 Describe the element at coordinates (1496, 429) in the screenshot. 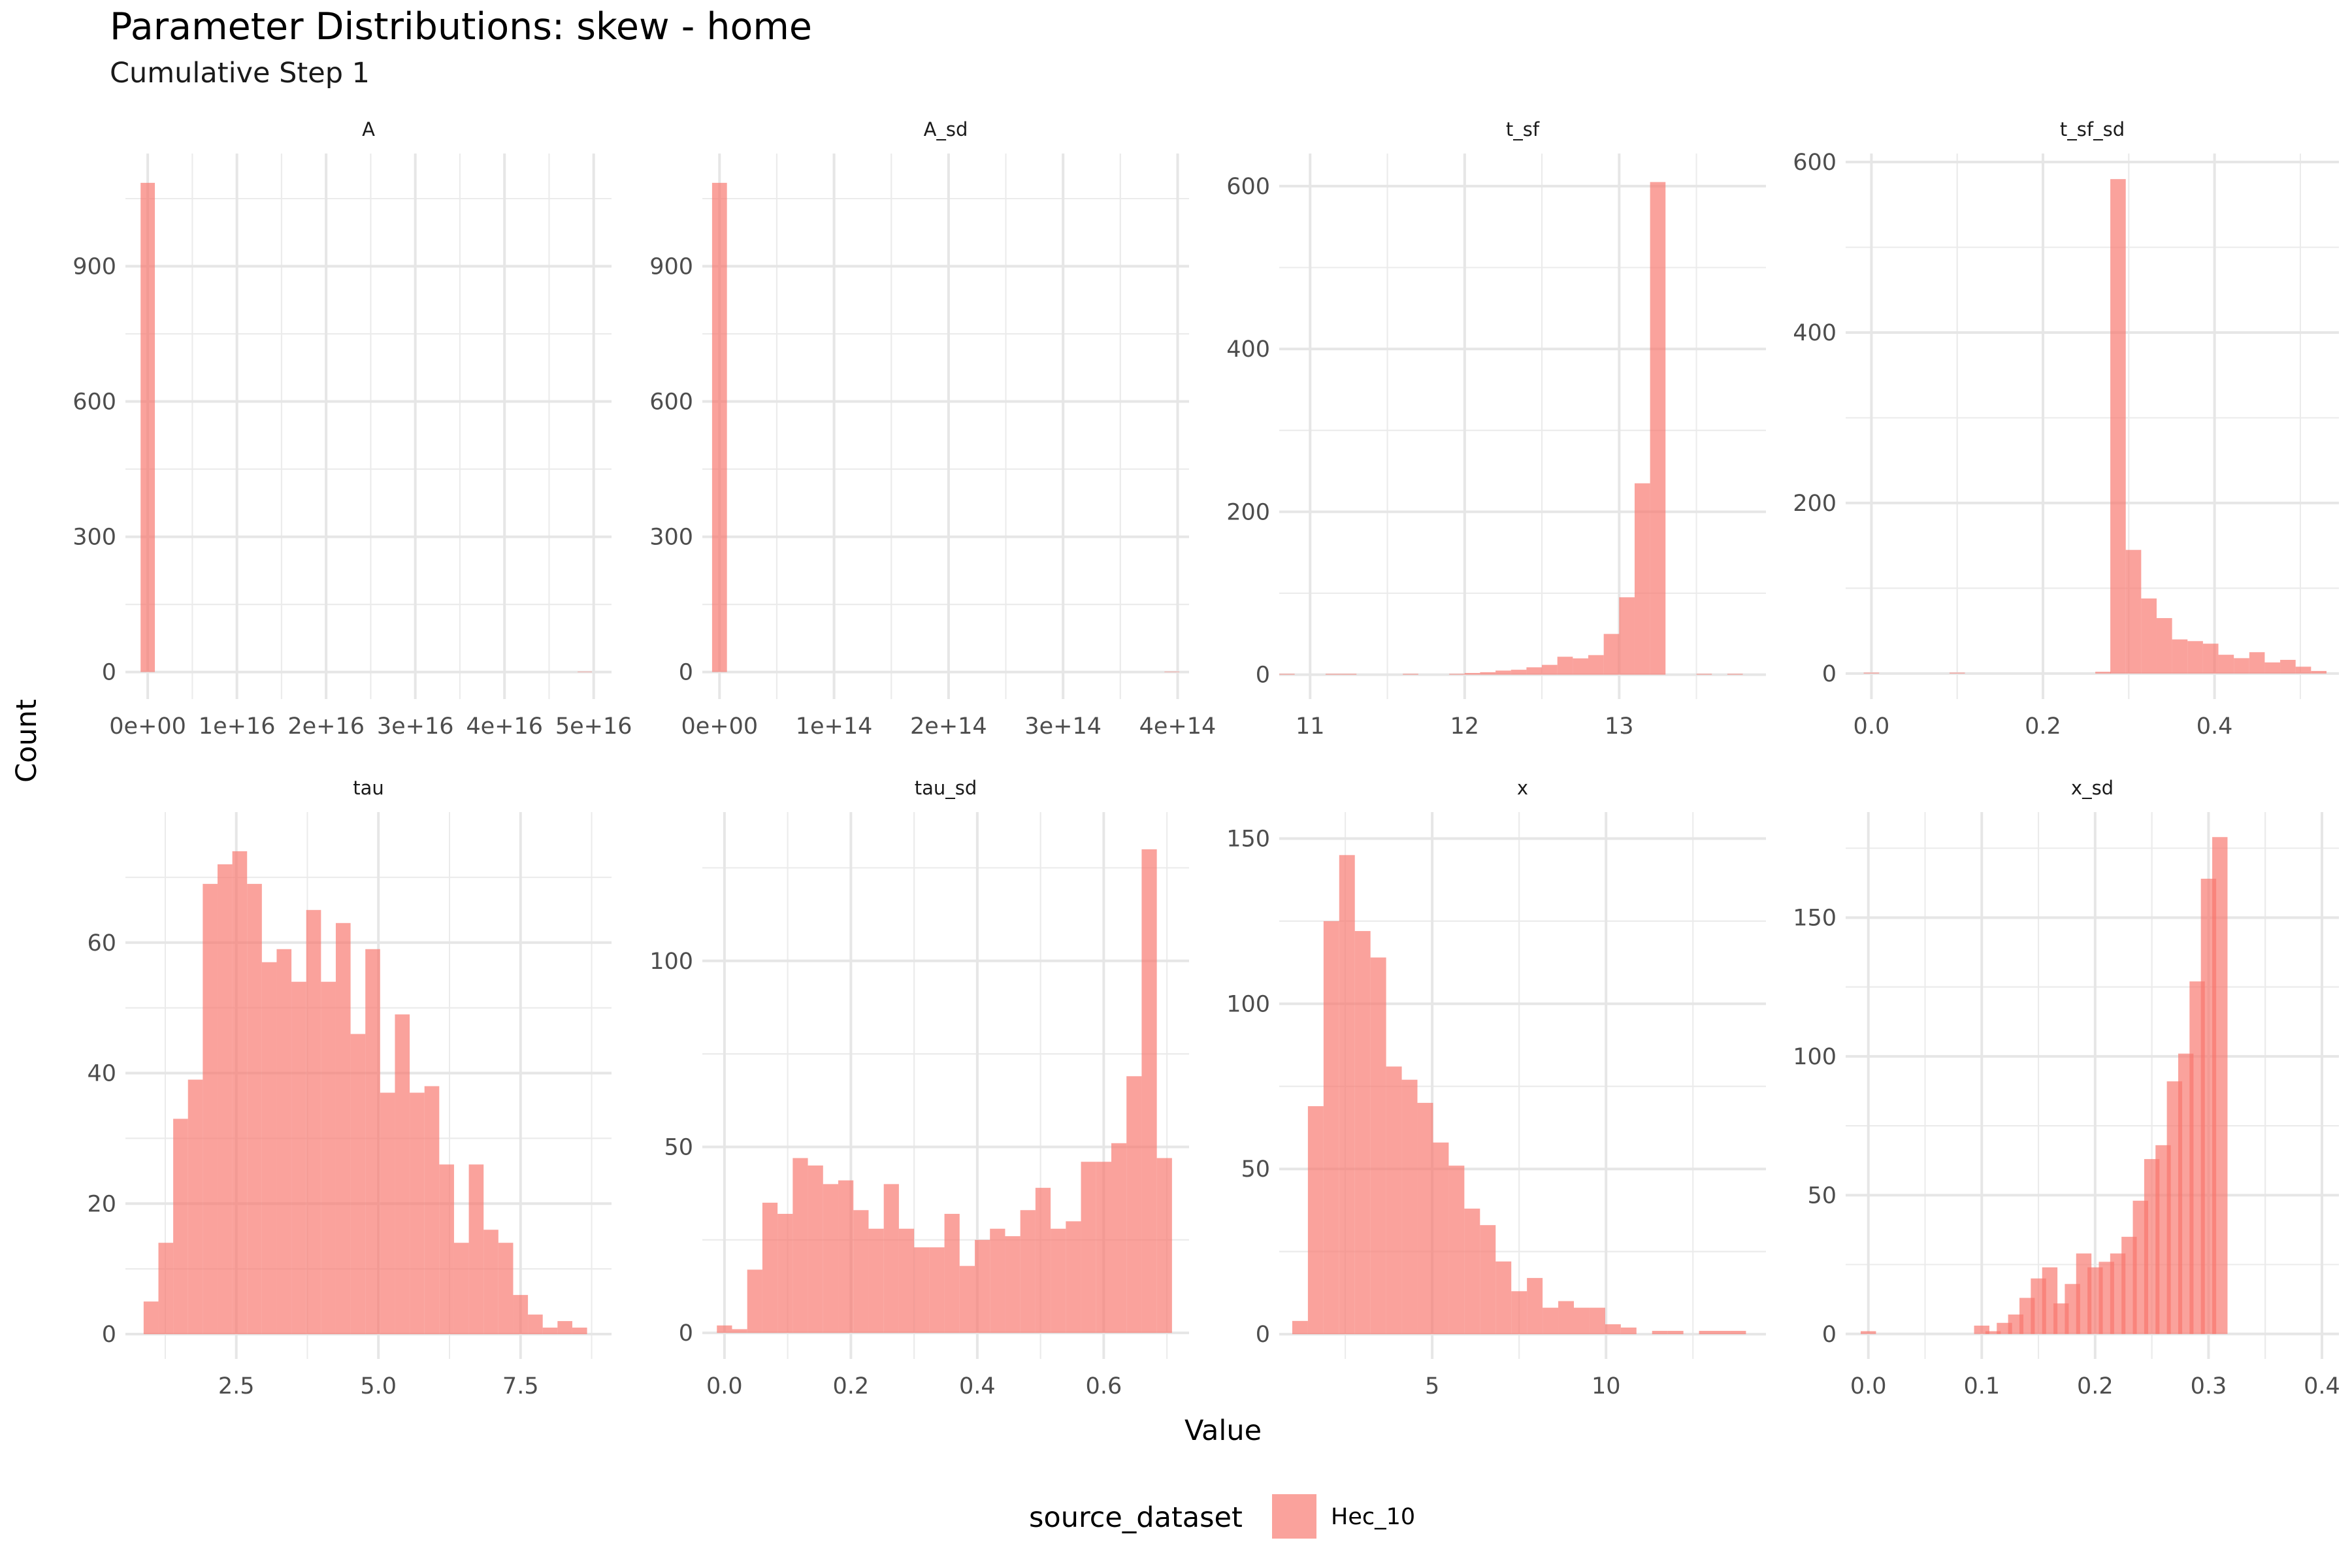

I see `panel-t_sf: t_sf 11 12 13 0 200 400 600` at that location.